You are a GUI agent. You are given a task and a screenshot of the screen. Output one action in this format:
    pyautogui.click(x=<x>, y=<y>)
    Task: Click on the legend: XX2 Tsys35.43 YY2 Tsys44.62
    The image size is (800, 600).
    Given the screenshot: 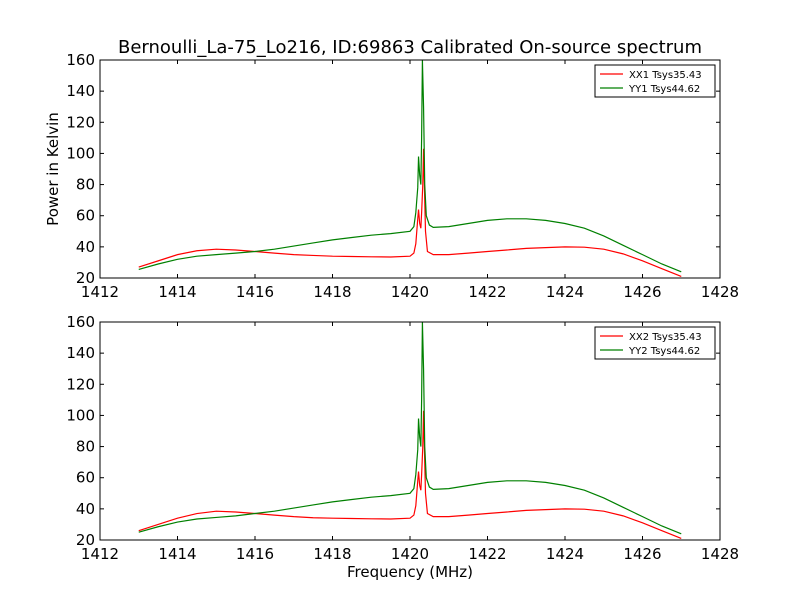 What is the action you would take?
    pyautogui.click(x=655, y=343)
    